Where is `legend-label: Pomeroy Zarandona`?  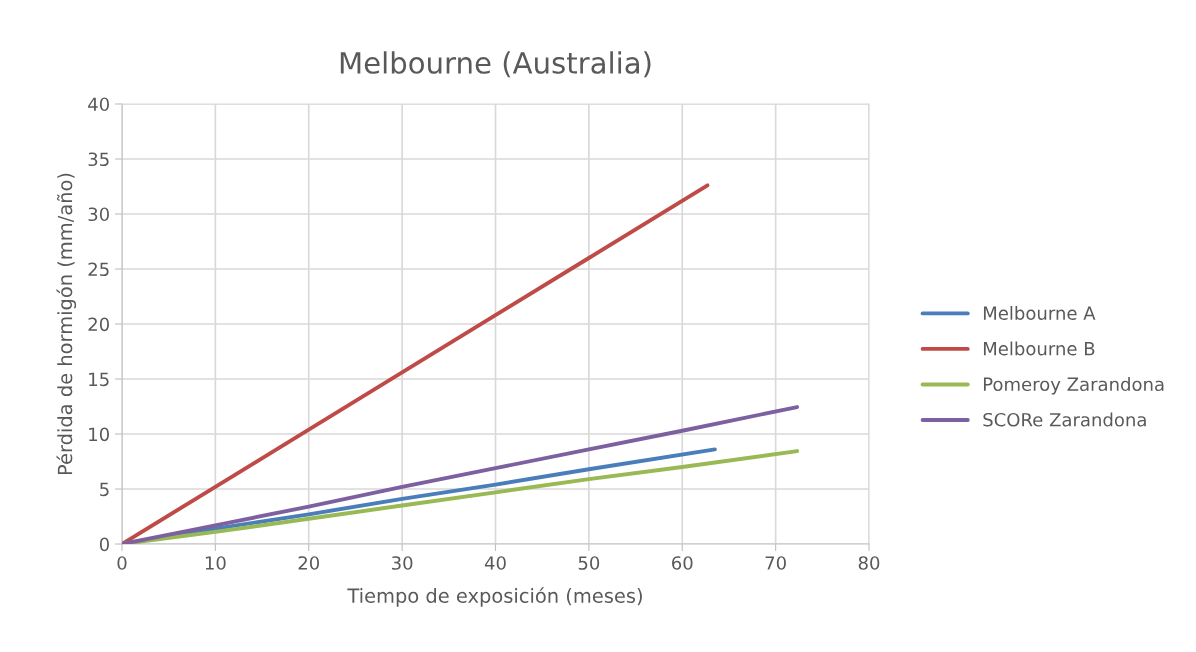 legend-label: Pomeroy Zarandona is located at coordinates (1073, 386).